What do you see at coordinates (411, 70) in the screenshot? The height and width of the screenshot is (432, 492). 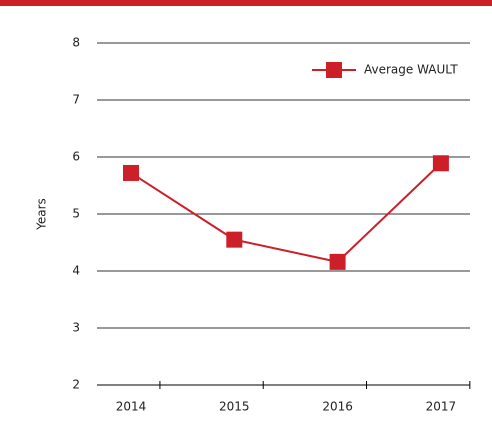 I see `legend-label: Average WAULT` at bounding box center [411, 70].